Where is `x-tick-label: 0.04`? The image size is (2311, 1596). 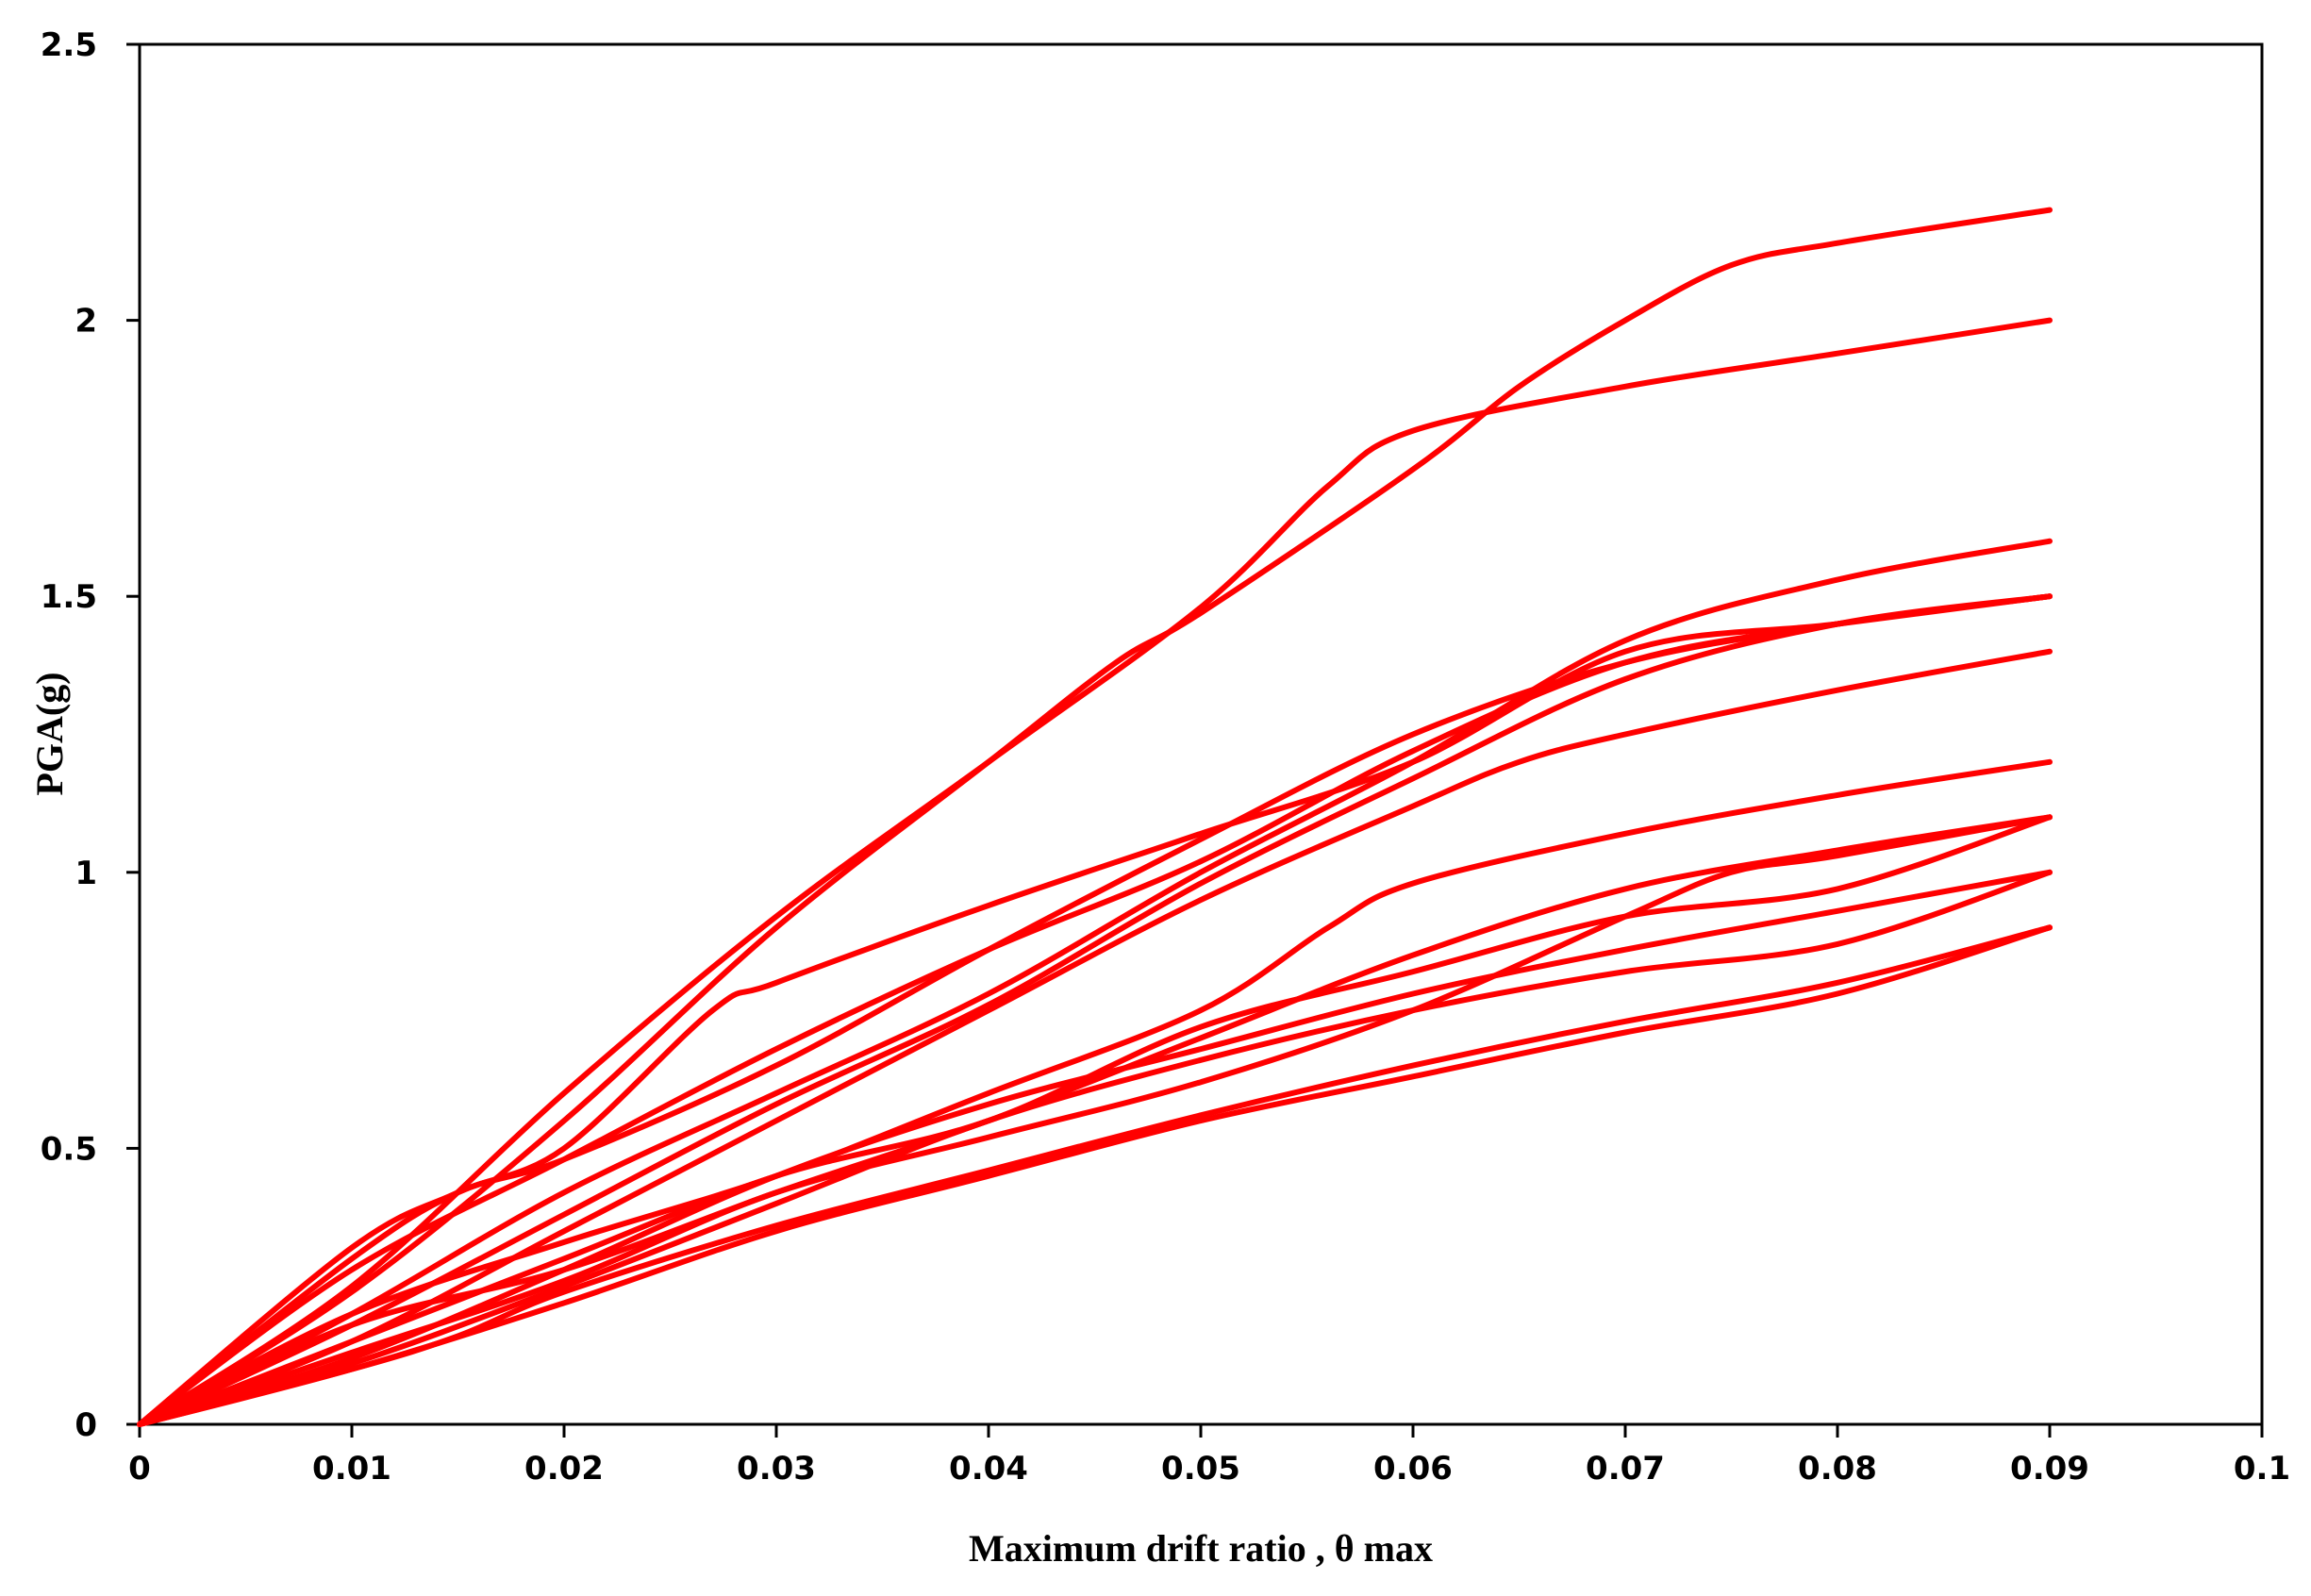
x-tick-label: 0.04 is located at coordinates (989, 1469).